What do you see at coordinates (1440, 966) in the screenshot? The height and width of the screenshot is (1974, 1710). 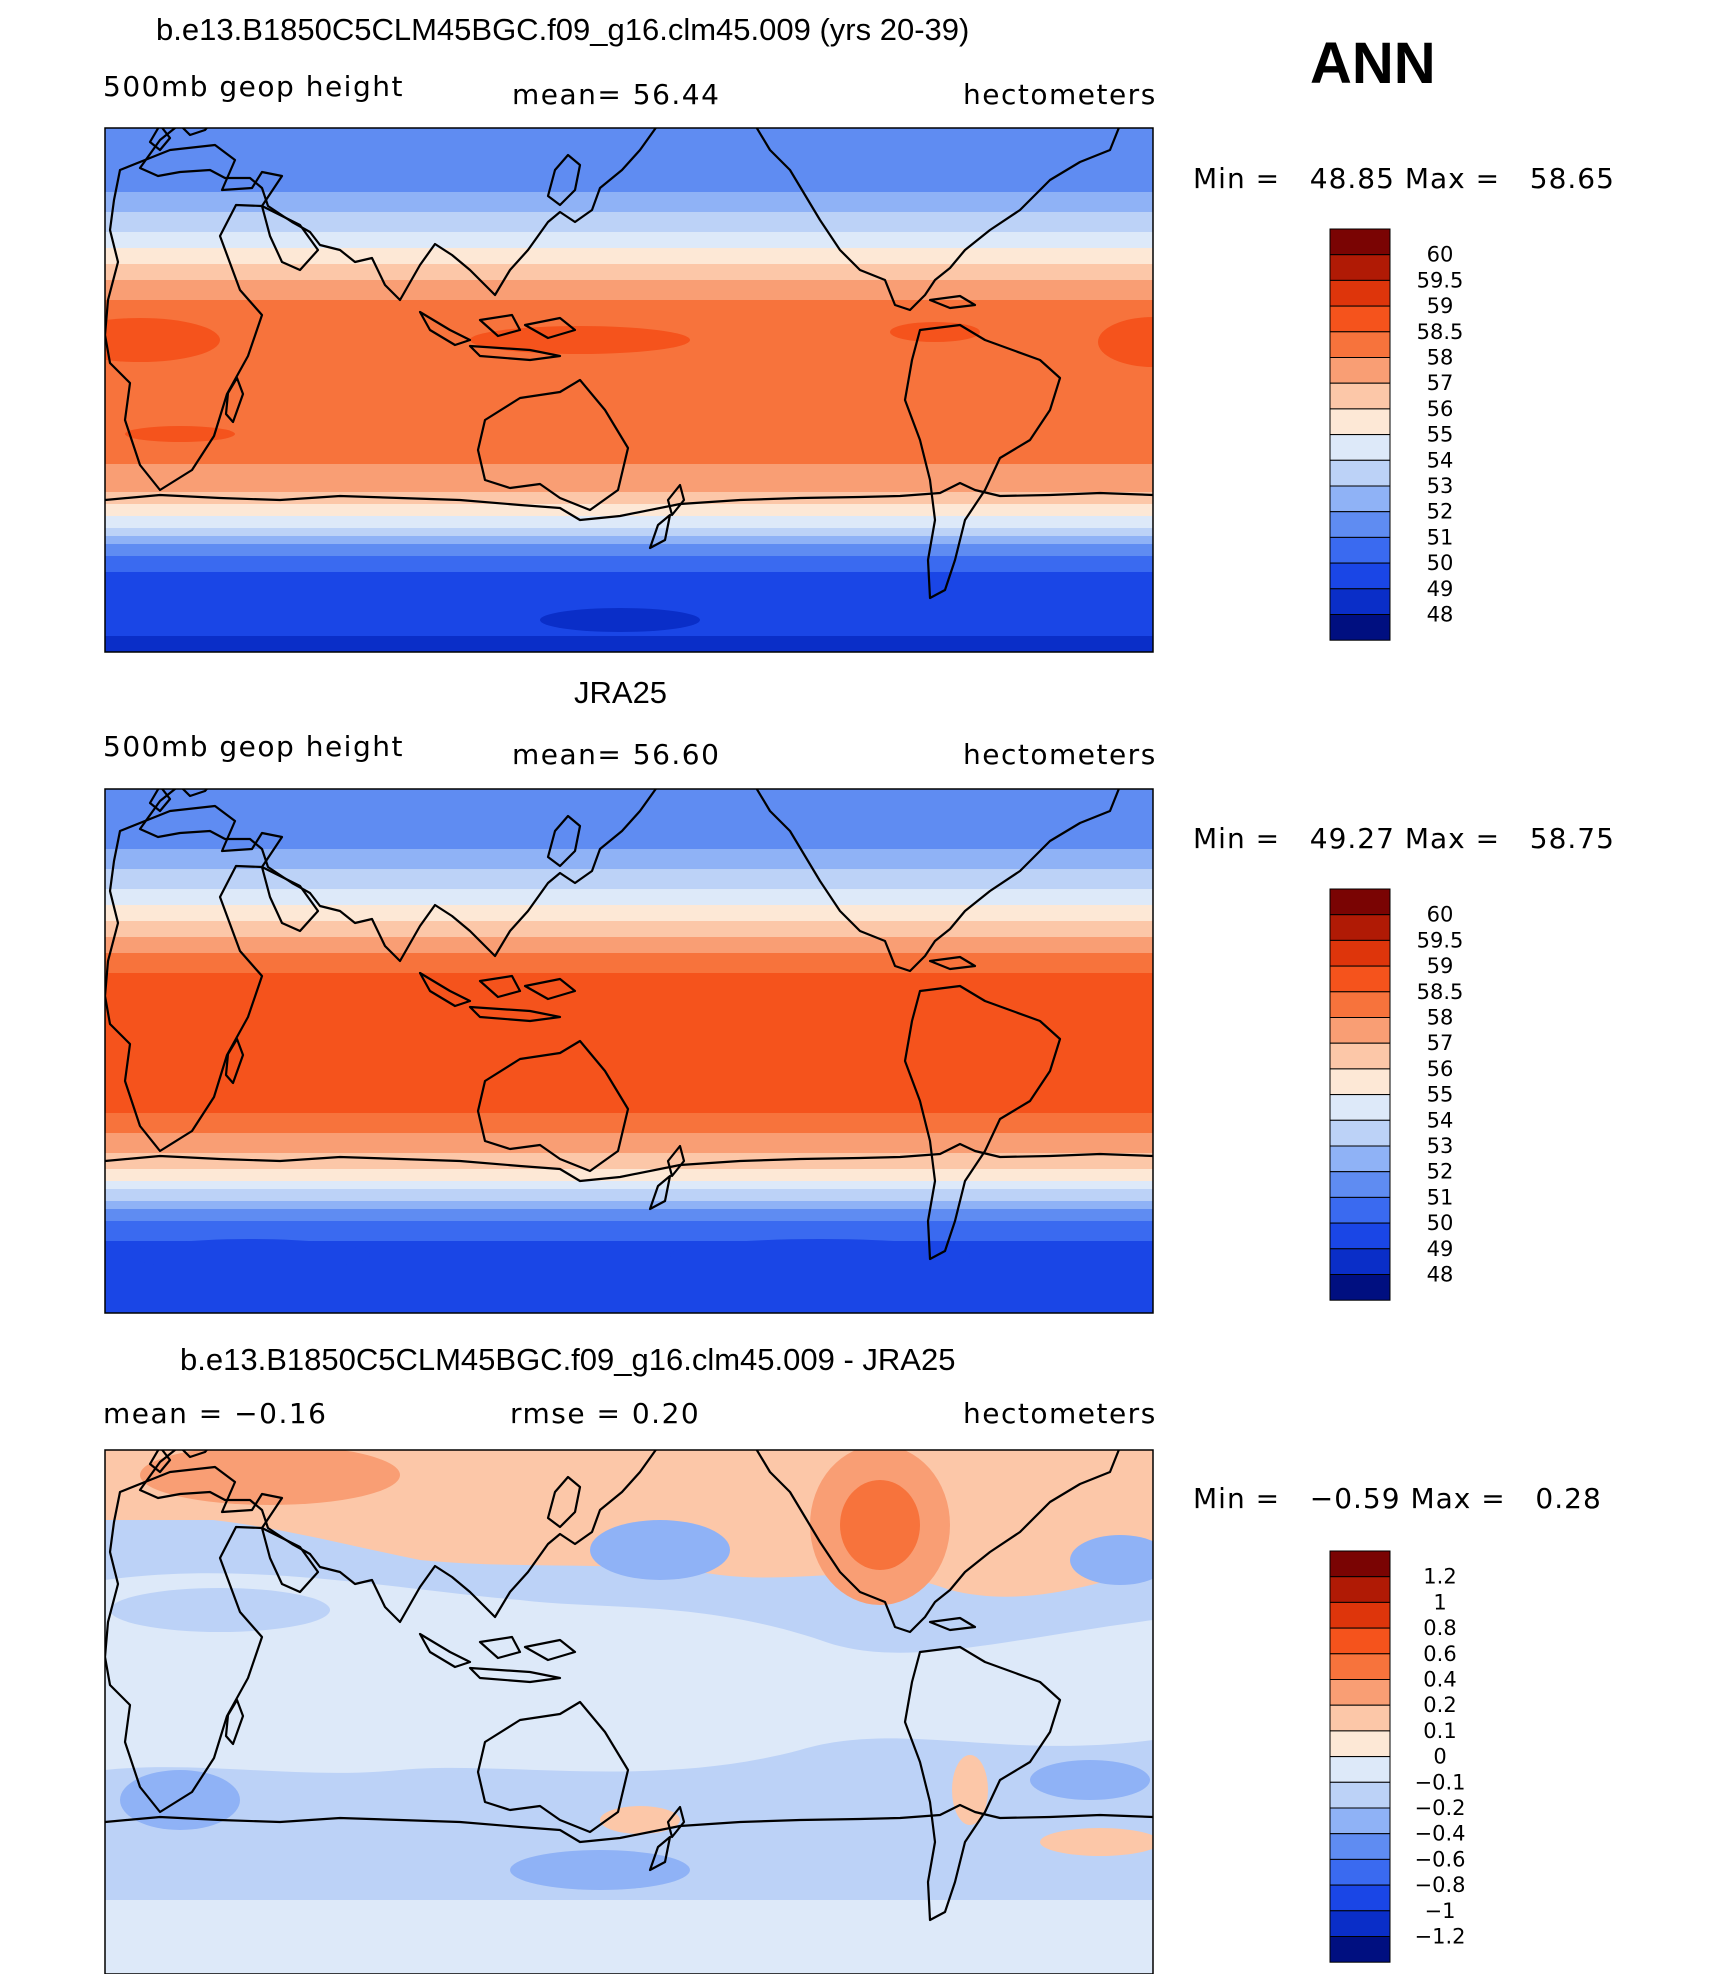 I see `colorbar-tick-label: 59` at bounding box center [1440, 966].